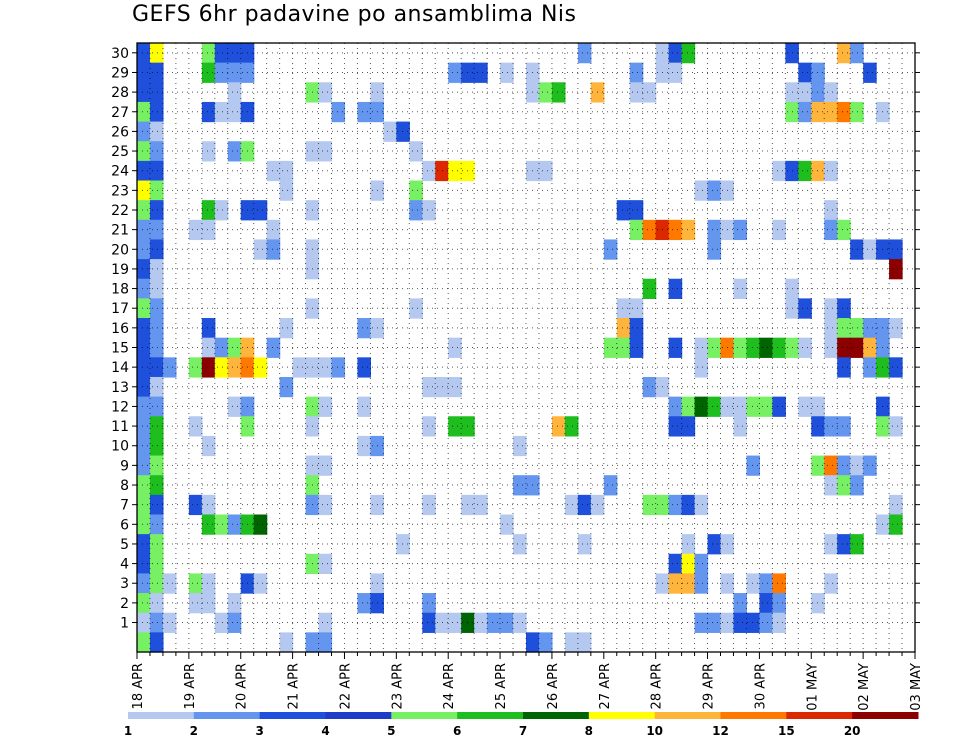 Image resolution: width=960 pixels, height=742 pixels. What do you see at coordinates (120, 427) in the screenshot?
I see `y-tick-label: 11` at bounding box center [120, 427].